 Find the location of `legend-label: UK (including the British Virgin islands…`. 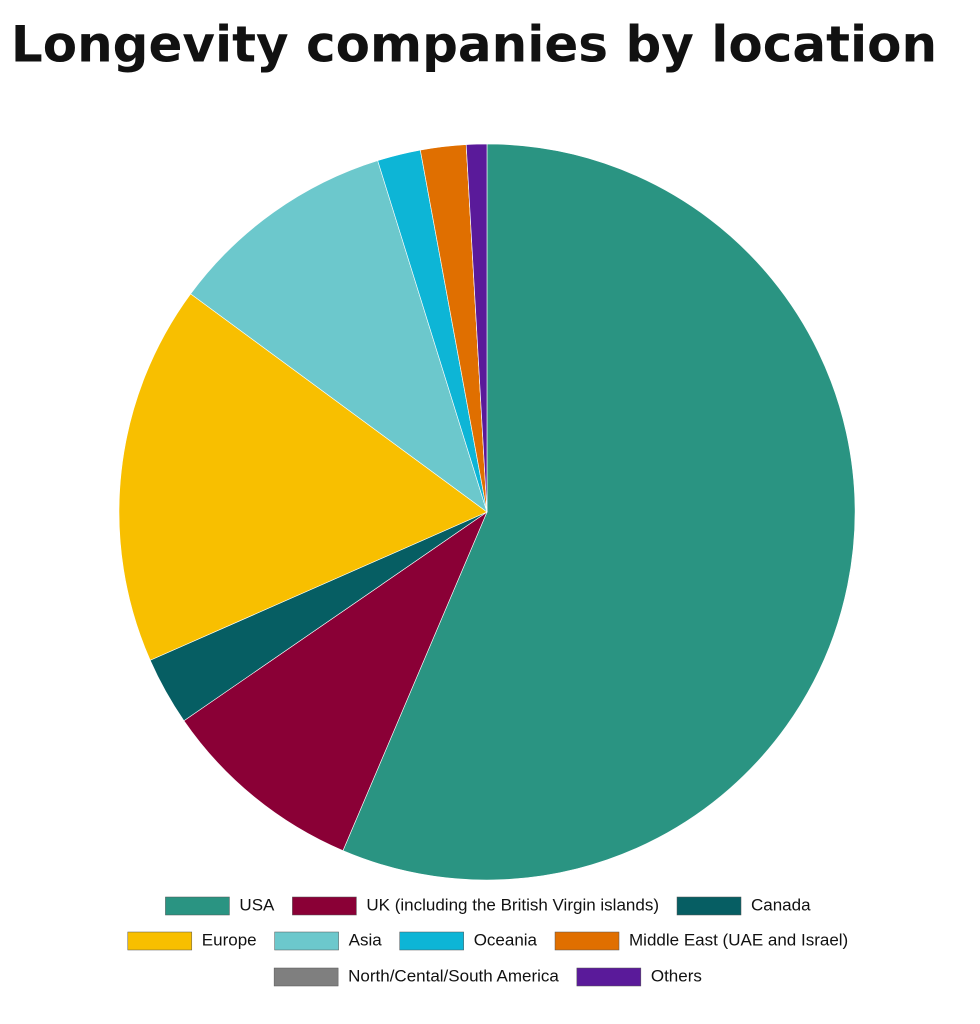

legend-label: UK (including the British Virgin islands… is located at coordinates (512, 904).